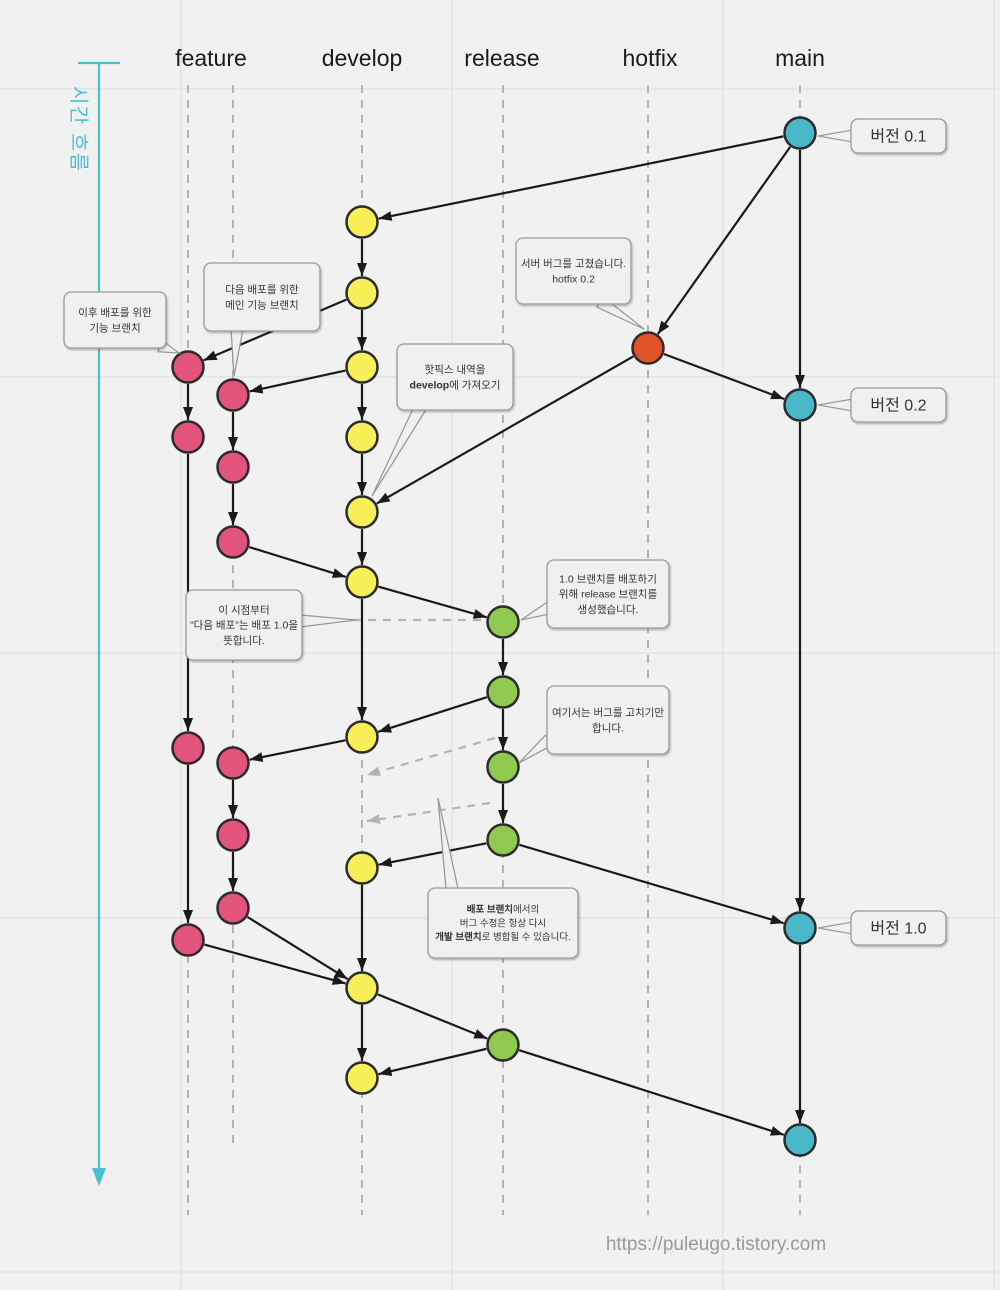 This screenshot has height=1290, width=1000. I want to click on commit-d10, so click(362, 1078).